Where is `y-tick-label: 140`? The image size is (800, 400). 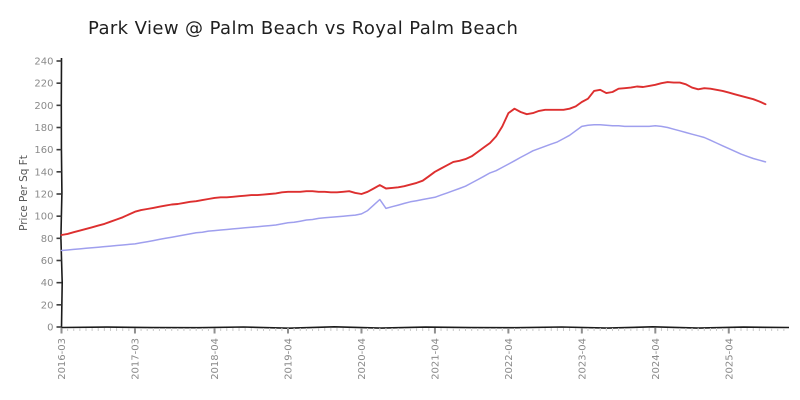 y-tick-label: 140 is located at coordinates (43, 172).